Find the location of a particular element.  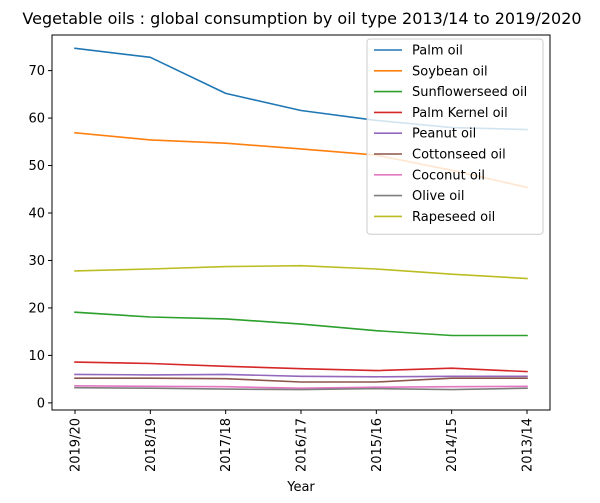

y-tick-label: 40 is located at coordinates (36, 214).